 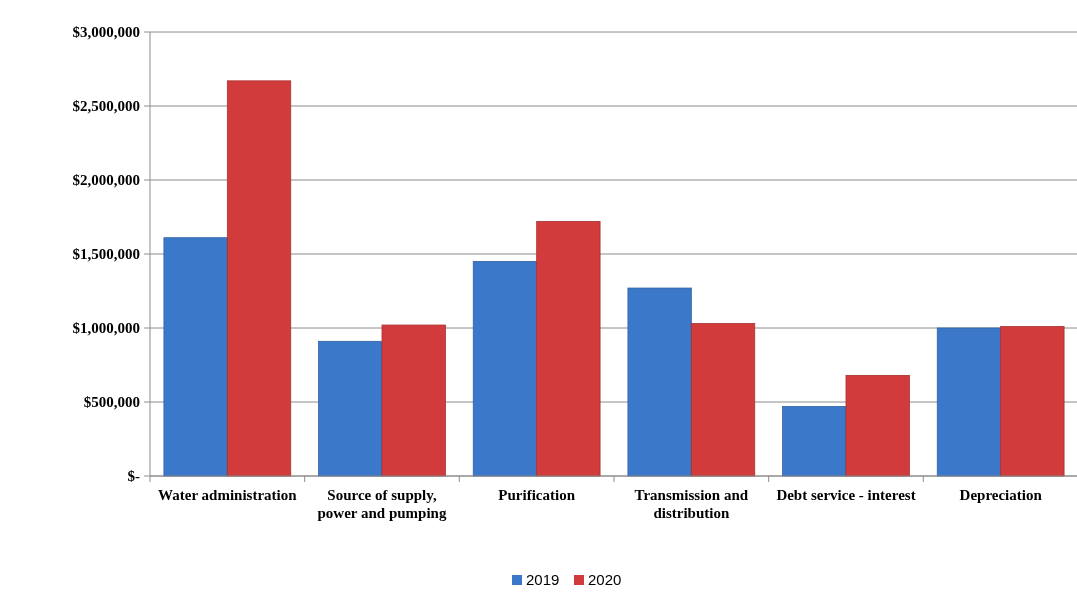 I want to click on x-tick-label: Transmission and distribution, so click(x=691, y=504).